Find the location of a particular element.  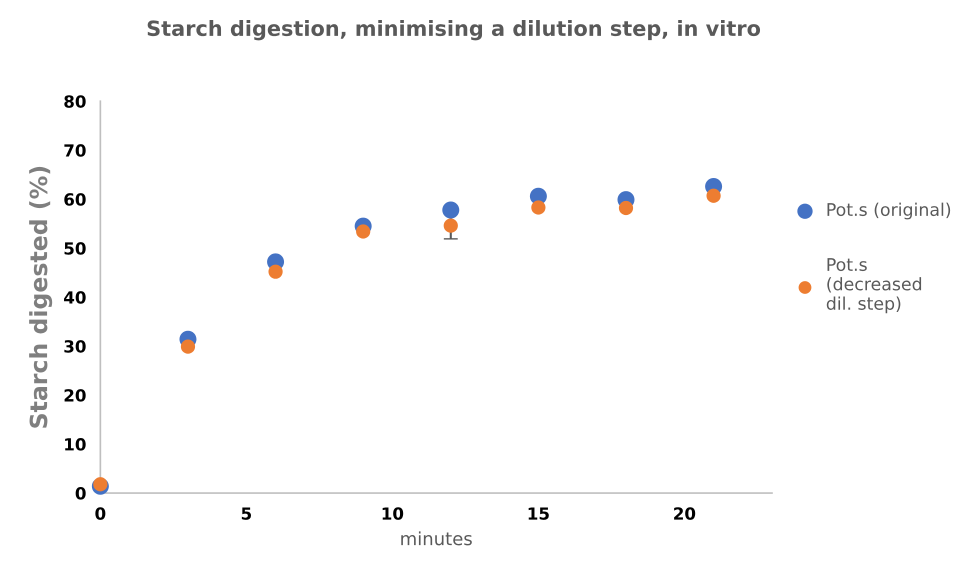

y-tick-label: 10 is located at coordinates (75, 444).